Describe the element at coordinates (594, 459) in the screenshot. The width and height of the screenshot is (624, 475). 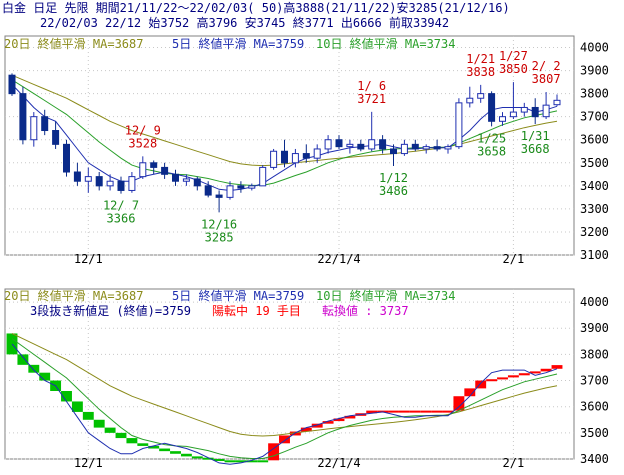
I see `kagi-y-tick-label: 3400` at that location.